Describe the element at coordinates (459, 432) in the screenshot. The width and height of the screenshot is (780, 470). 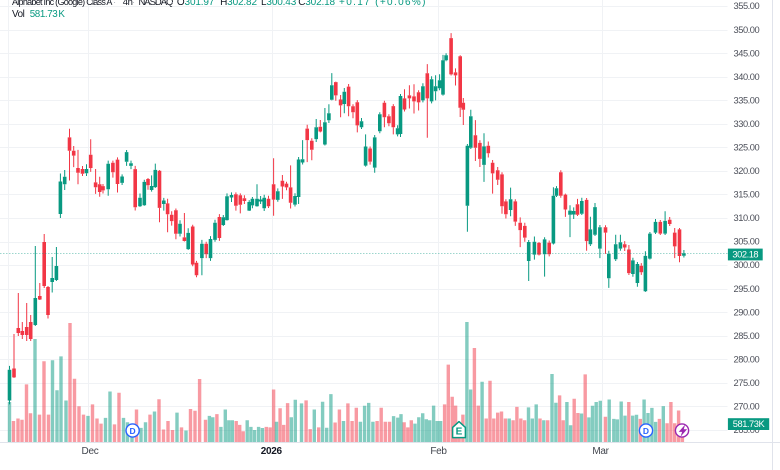
I see `svg-text: E` at that location.